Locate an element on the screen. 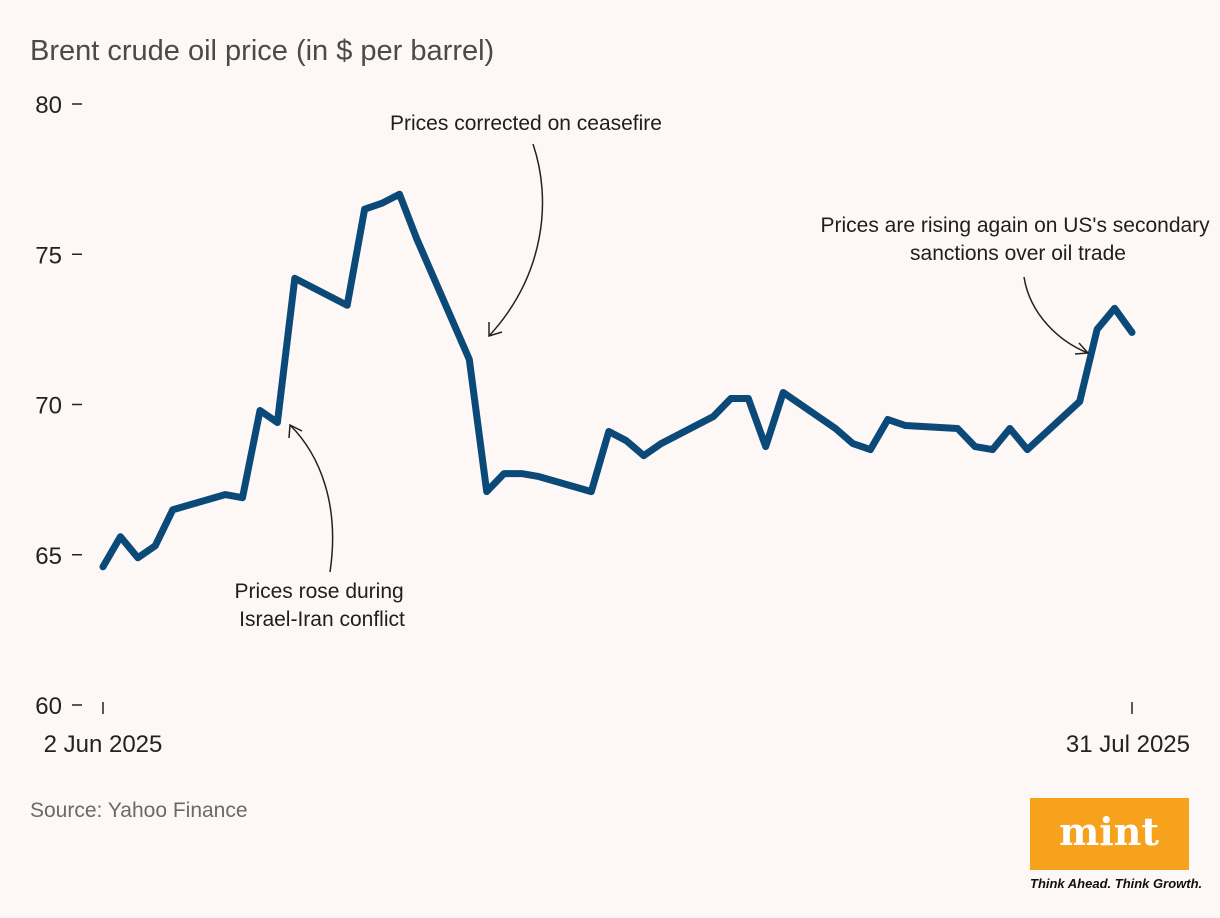 The width and height of the screenshot is (1220, 918). annotation-conflict-arrow is located at coordinates (311, 498).